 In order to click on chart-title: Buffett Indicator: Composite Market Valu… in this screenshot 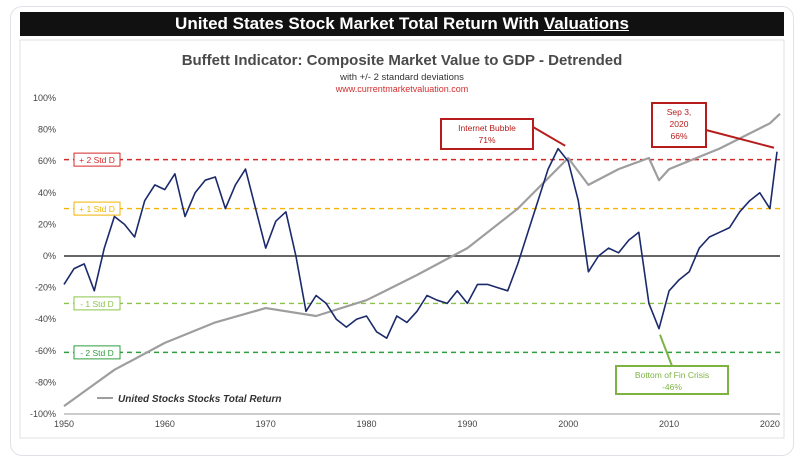, I will do `click(402, 60)`.